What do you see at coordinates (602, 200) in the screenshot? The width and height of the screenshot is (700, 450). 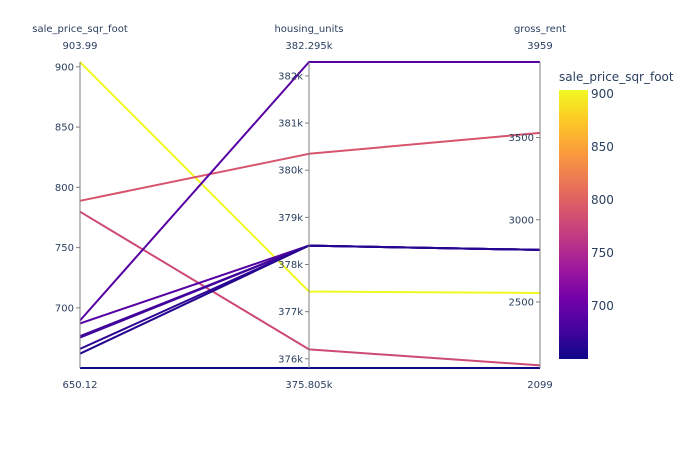 I see `colorbar-tick-label: 800` at bounding box center [602, 200].